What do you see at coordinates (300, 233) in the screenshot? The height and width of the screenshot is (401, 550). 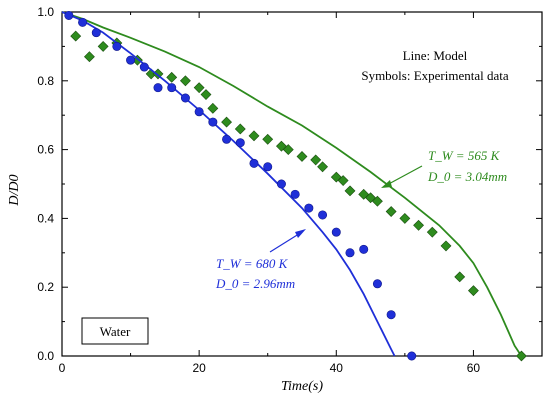 I see `annotation-blue-arrowhead` at bounding box center [300, 233].